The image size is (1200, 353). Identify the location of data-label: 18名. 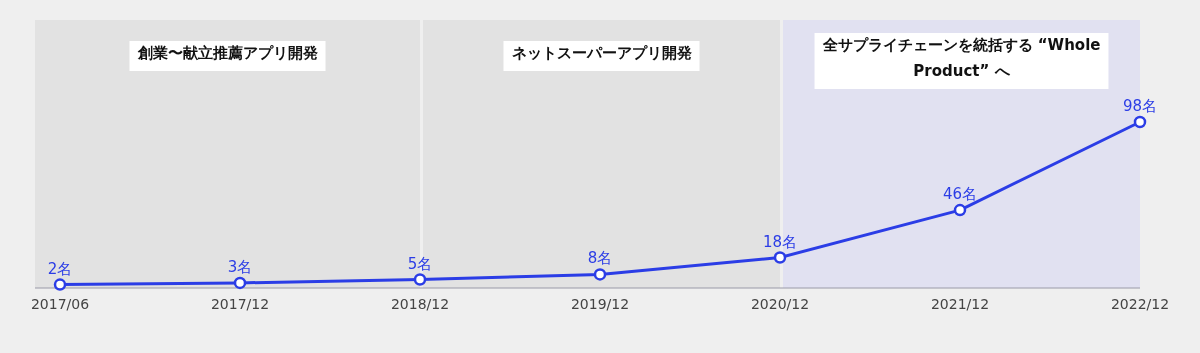
(780, 241).